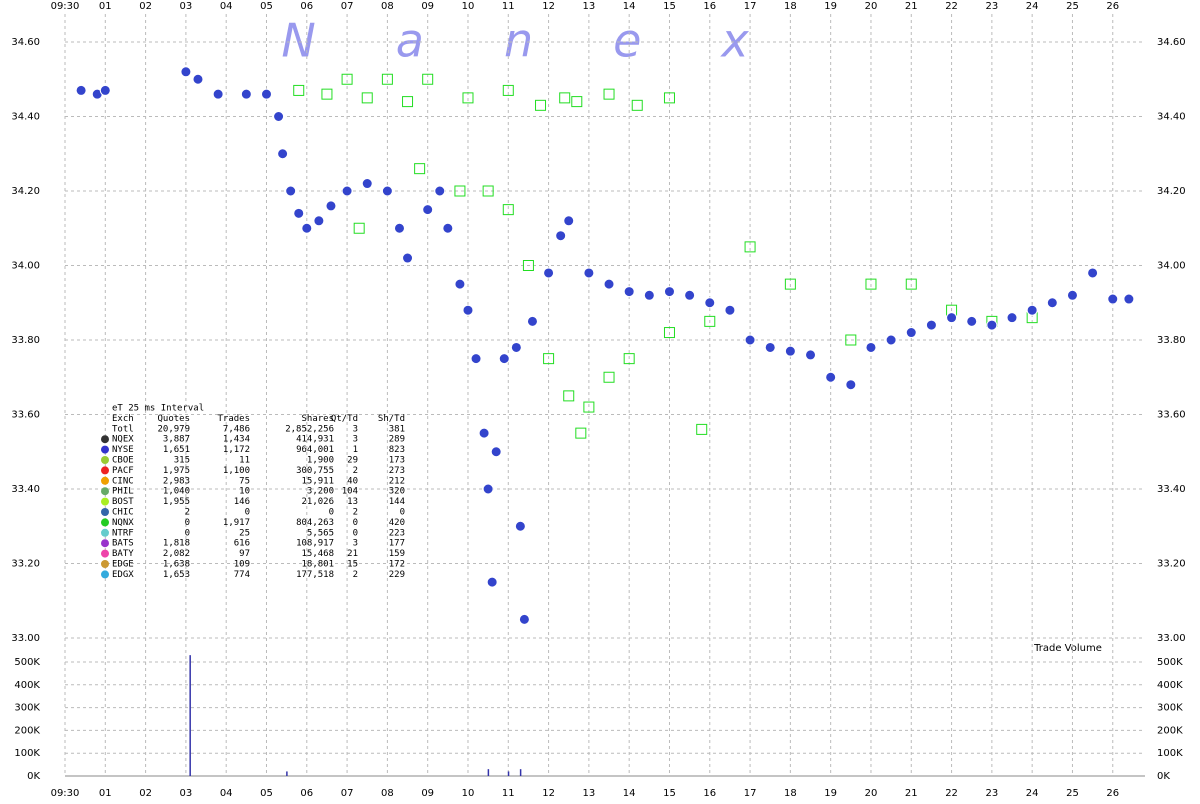 The height and width of the screenshot is (804, 1200). I want to click on x-tick-label: 26, so click(1112, 6).